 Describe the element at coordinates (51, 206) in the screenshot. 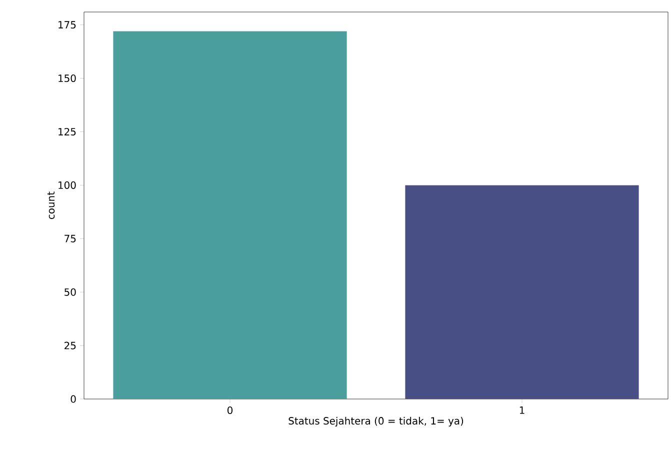

I see `y-axis-title: count` at that location.